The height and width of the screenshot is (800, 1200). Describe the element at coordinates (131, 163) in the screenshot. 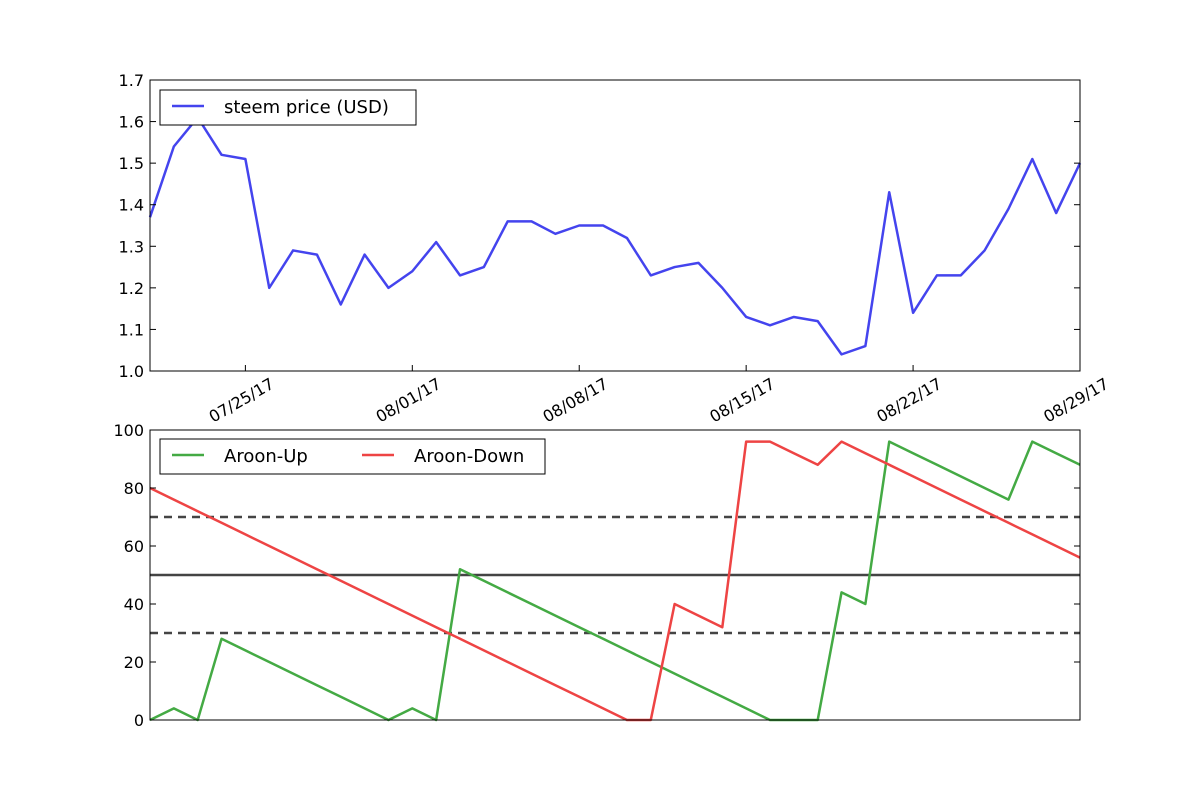

I see `price-y-tick-label: 1.5` at that location.